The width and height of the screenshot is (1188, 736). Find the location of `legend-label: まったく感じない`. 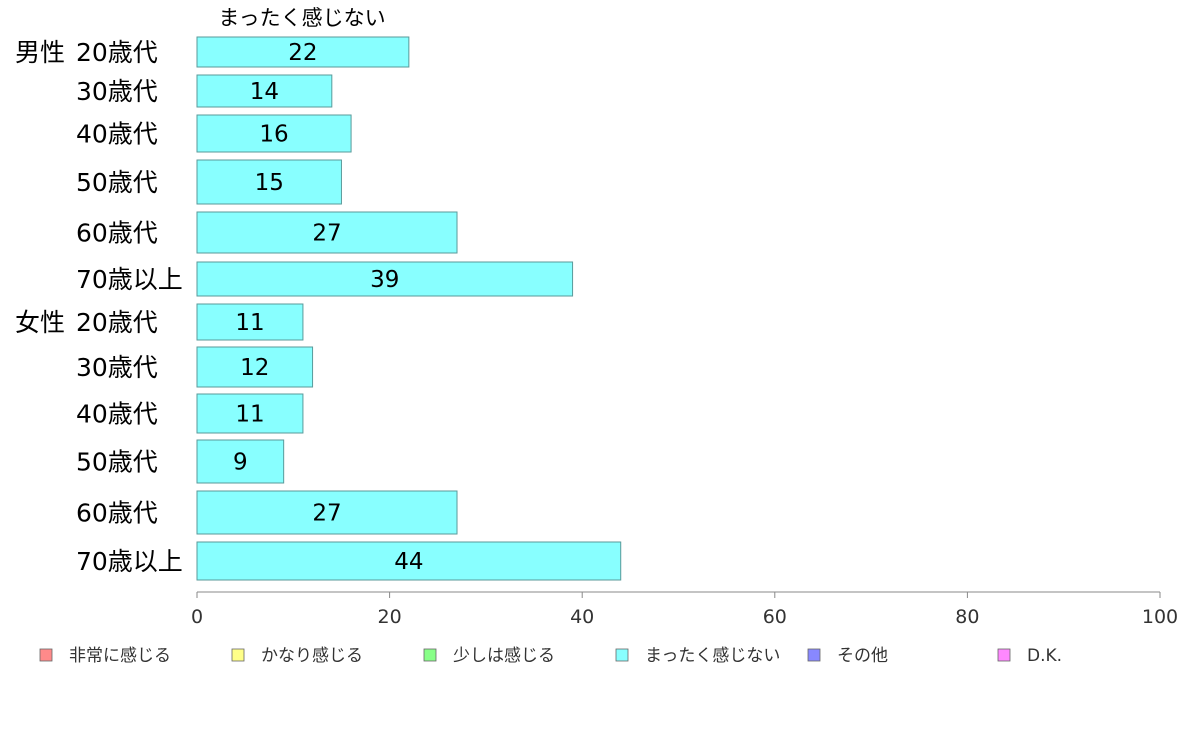

legend-label: まったく感じない is located at coordinates (712, 656).